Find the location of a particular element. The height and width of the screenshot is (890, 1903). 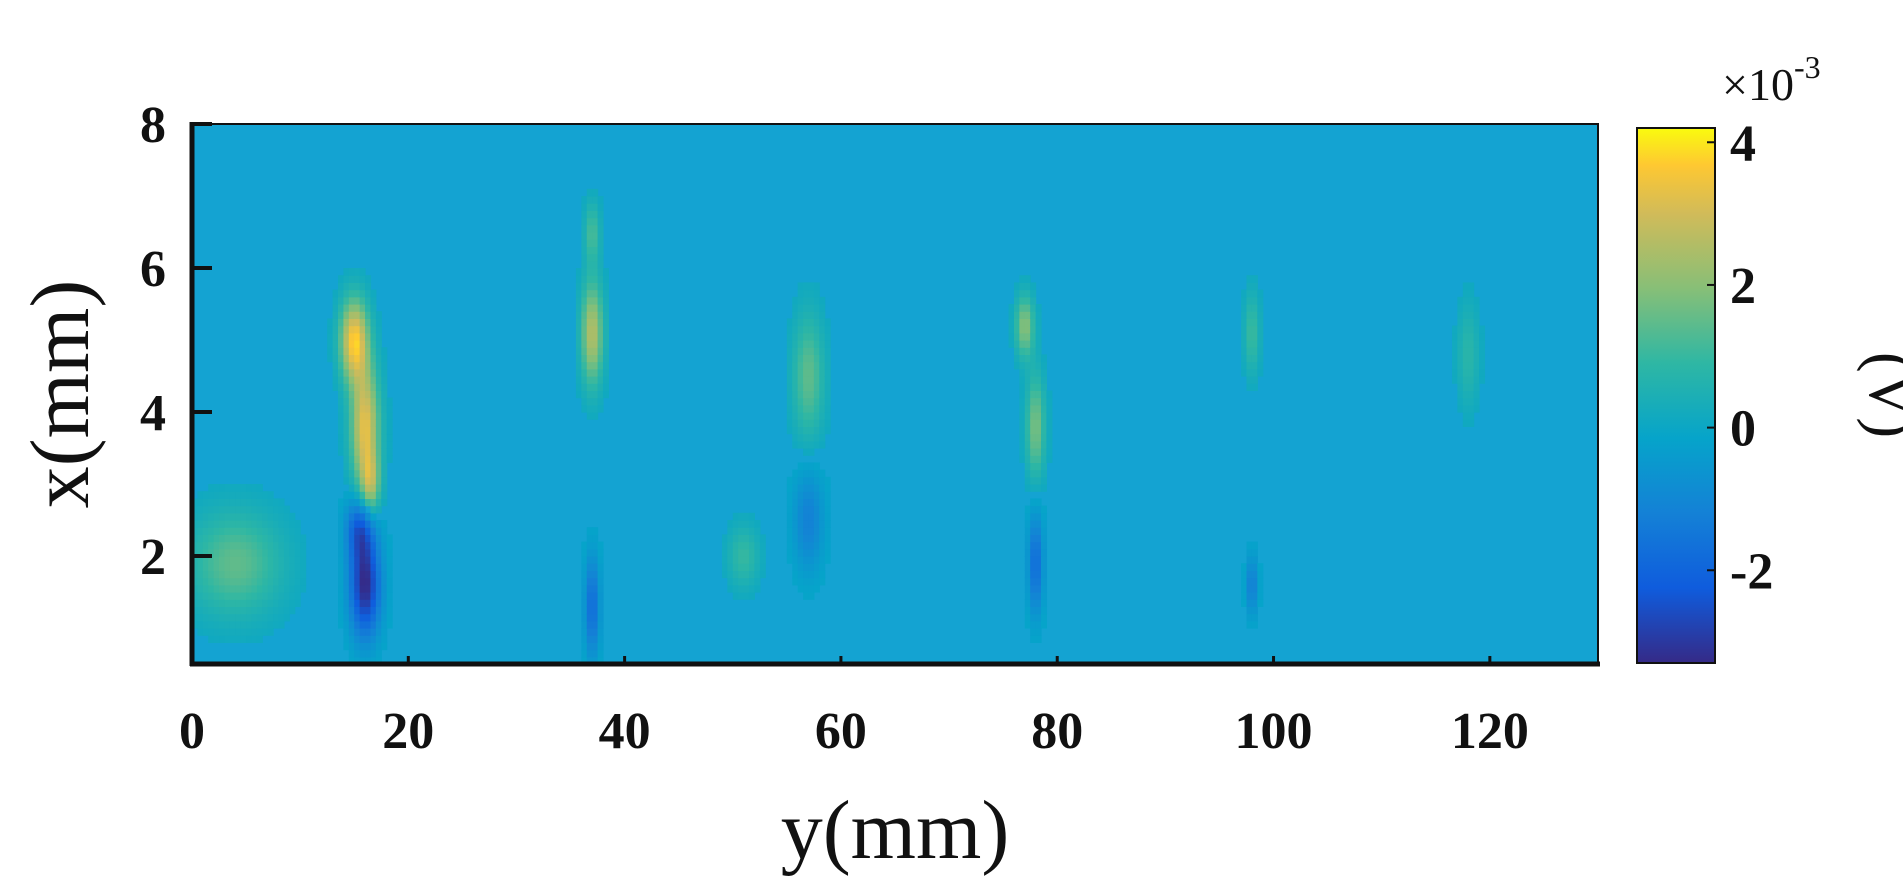

x-tick-label: 40 is located at coordinates (625, 731).